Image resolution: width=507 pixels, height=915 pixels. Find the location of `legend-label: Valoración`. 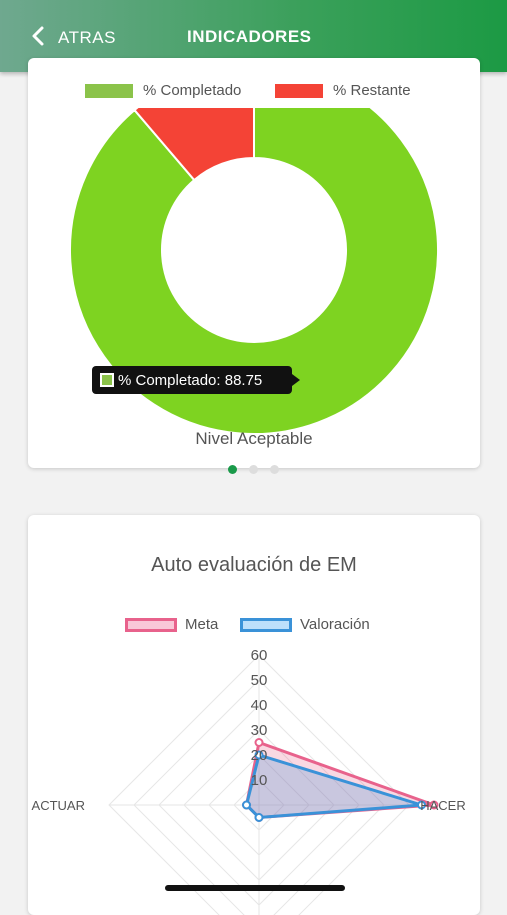

legend-label: Valoración is located at coordinates (335, 624).